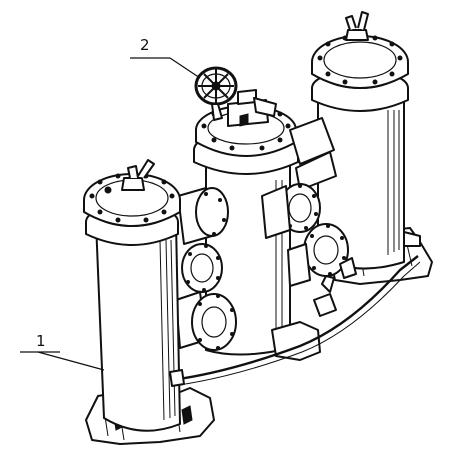 The image size is (461, 461). Describe the element at coordinates (216, 93) in the screenshot. I see `handwheel` at that location.